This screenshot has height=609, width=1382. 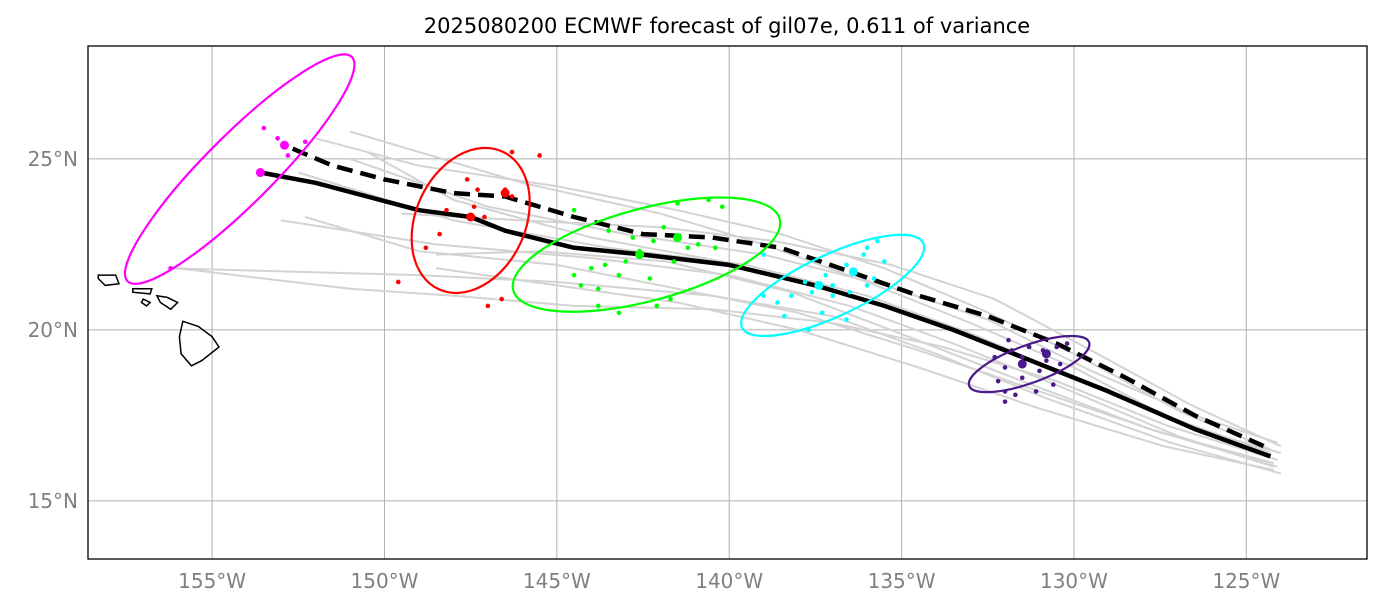 What do you see at coordinates (1074, 581) in the screenshot?
I see `lon-tick-label: 130°W` at bounding box center [1074, 581].